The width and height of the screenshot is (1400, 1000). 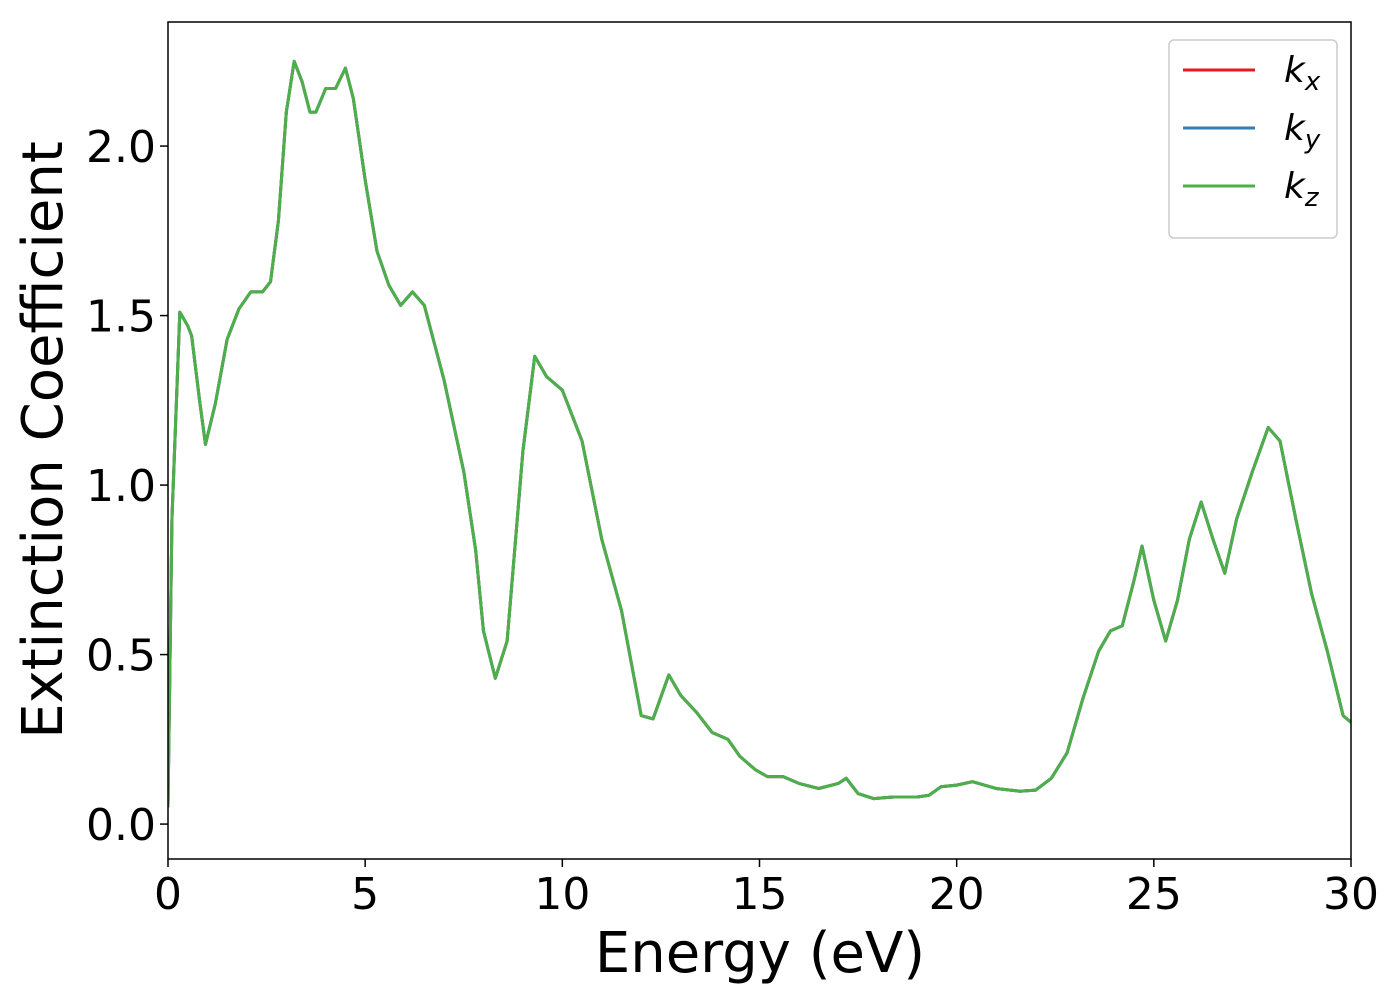 What do you see at coordinates (957, 894) in the screenshot?
I see `x-tick-label: 20` at bounding box center [957, 894].